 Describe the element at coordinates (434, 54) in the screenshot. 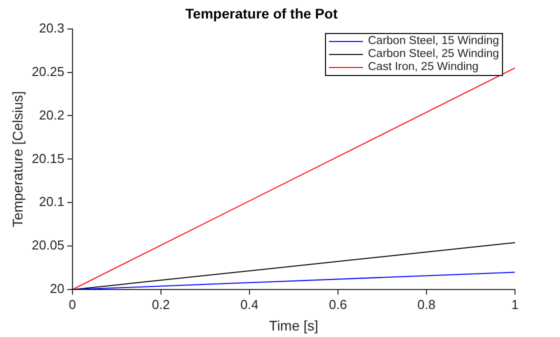

I see `legend-label: Carbon Steel, 25 Winding` at that location.